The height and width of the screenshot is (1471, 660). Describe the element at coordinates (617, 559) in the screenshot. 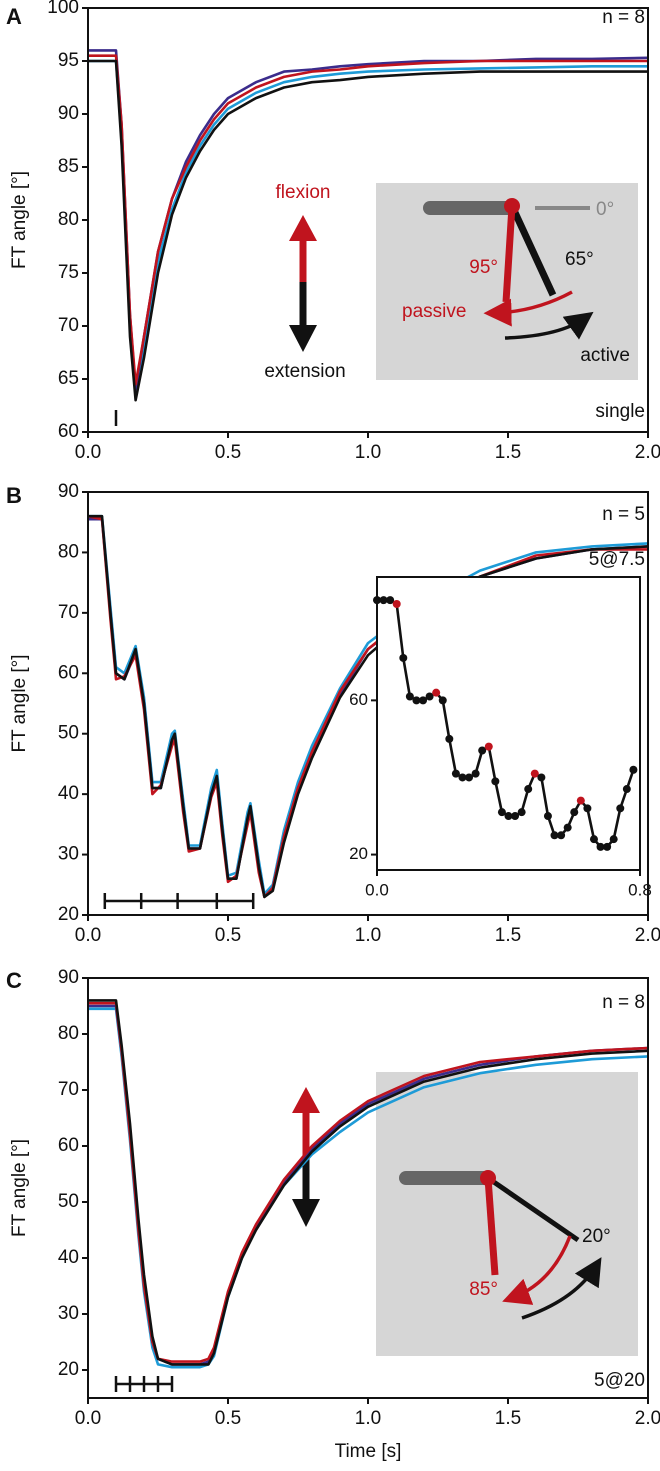

I see `annotation: 5@7.5` at that location.